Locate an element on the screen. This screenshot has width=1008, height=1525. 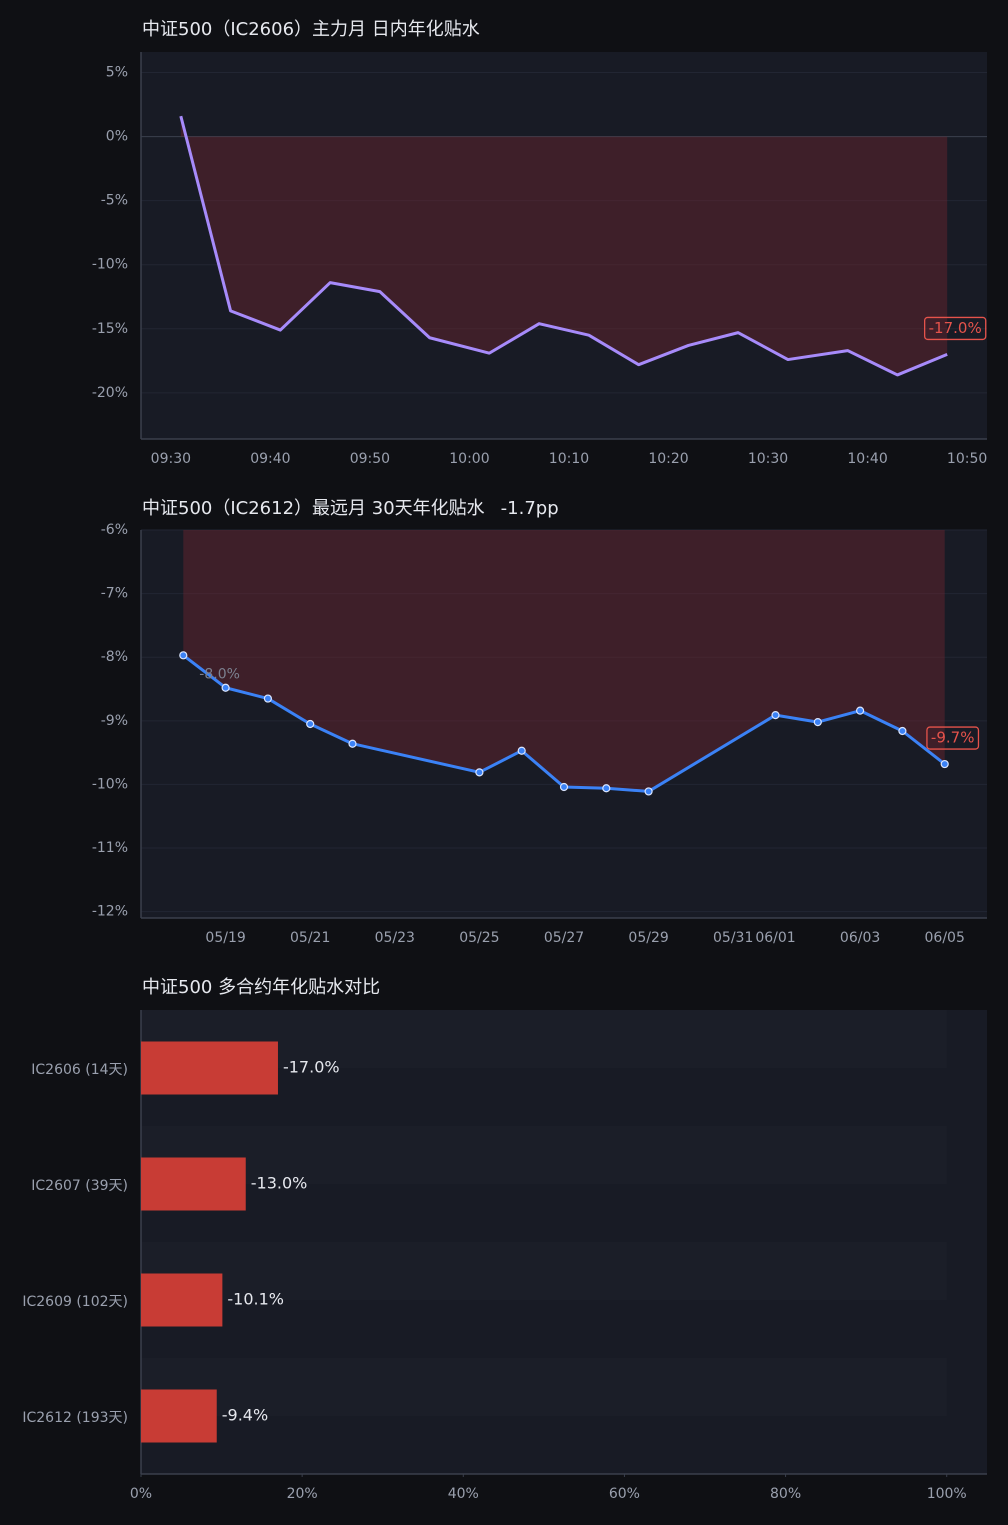
x-tick-label: 10:30 is located at coordinates (768, 459).